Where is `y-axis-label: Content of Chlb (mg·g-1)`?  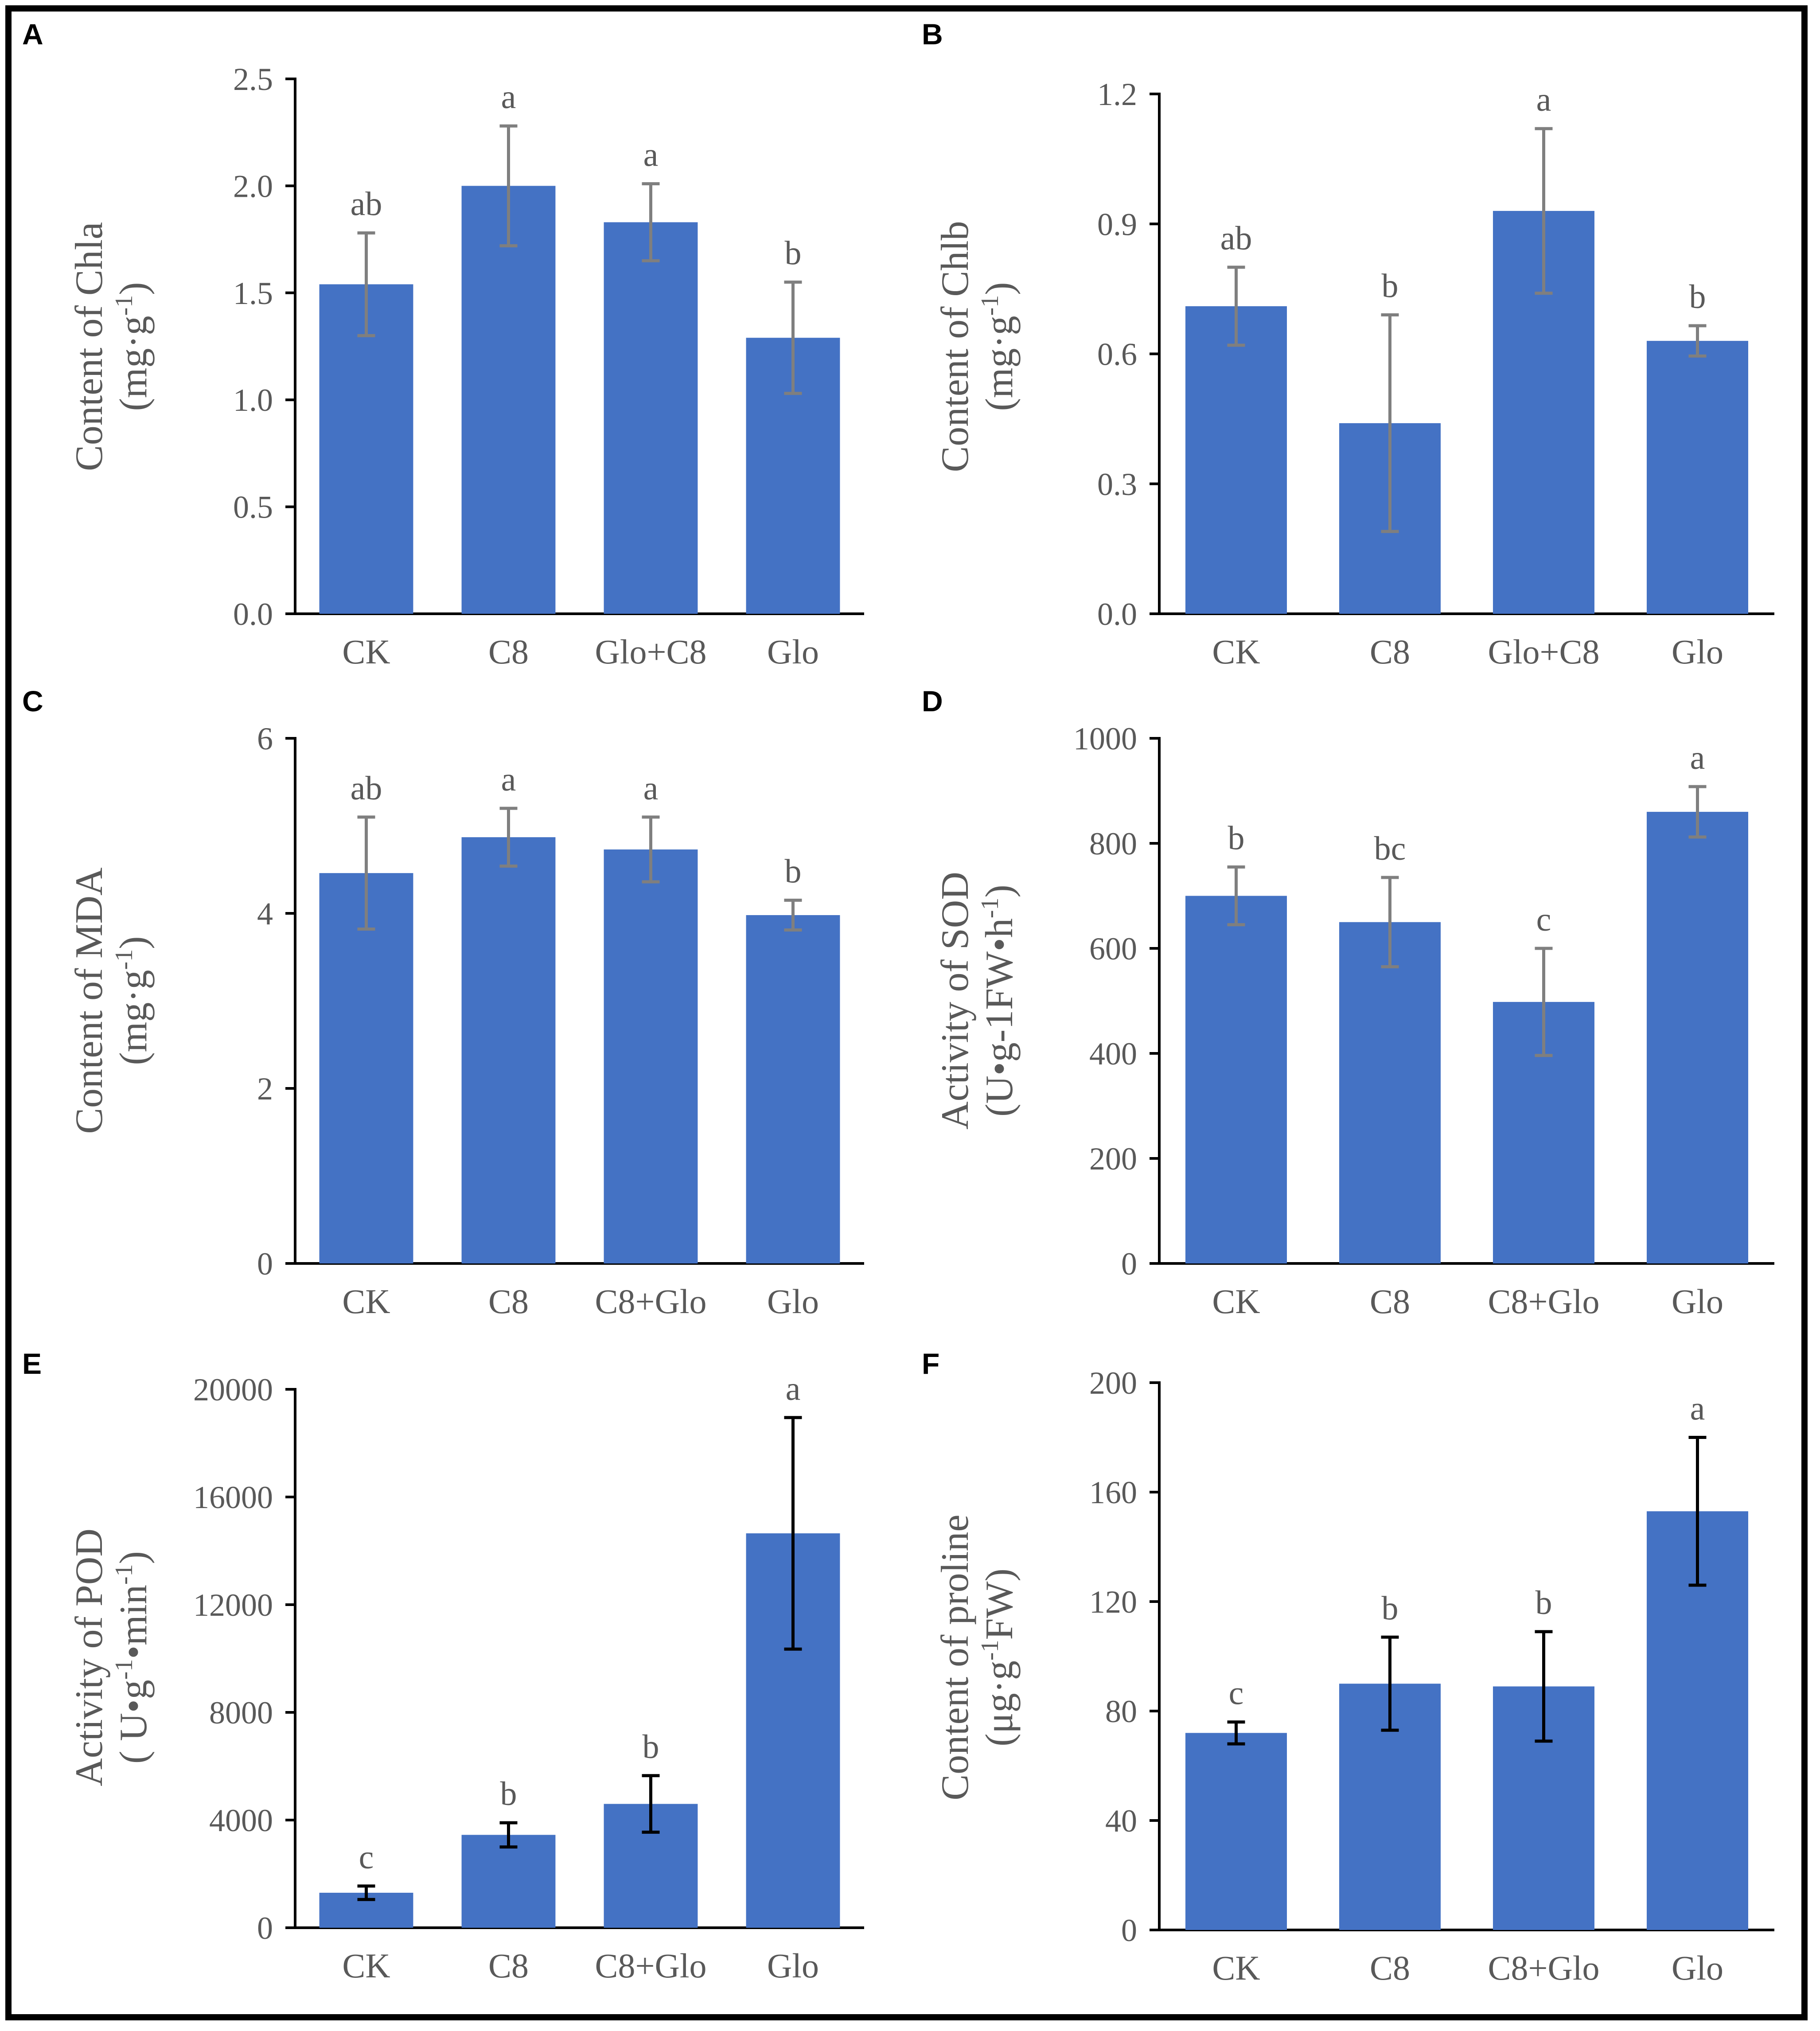
y-axis-label: Content of Chlb (mg·g-1) is located at coordinates (977, 346).